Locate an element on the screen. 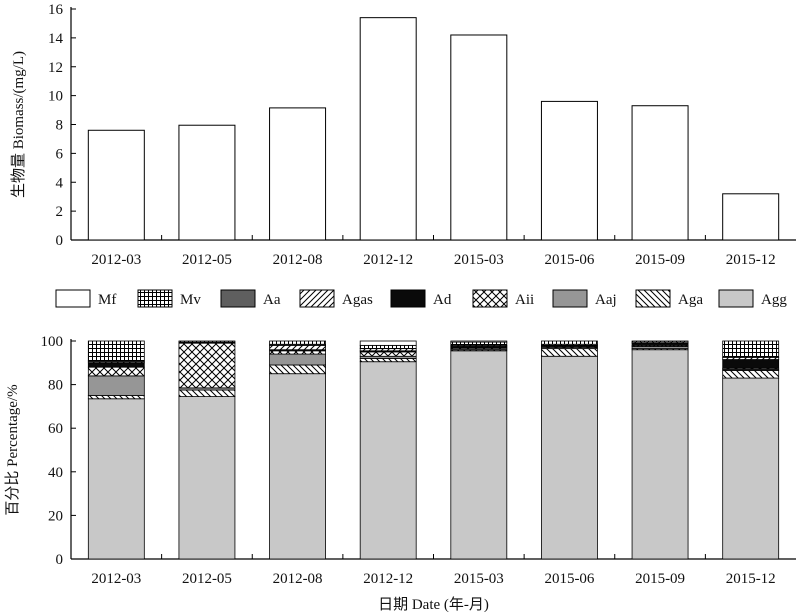 Image resolution: width=800 pixels, height=614 pixels. percentage-y-tick-label: 100 is located at coordinates (52, 342).